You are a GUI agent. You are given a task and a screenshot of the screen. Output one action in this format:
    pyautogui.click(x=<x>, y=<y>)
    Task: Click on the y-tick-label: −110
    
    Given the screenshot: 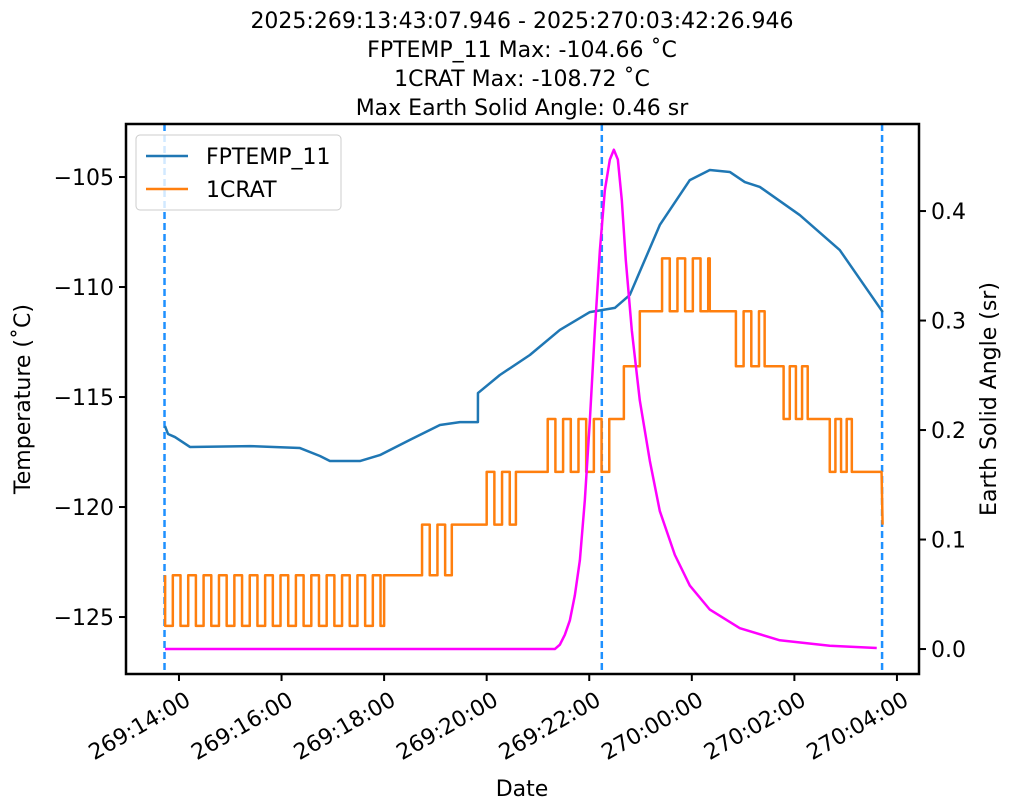 What is the action you would take?
    pyautogui.click(x=84, y=288)
    